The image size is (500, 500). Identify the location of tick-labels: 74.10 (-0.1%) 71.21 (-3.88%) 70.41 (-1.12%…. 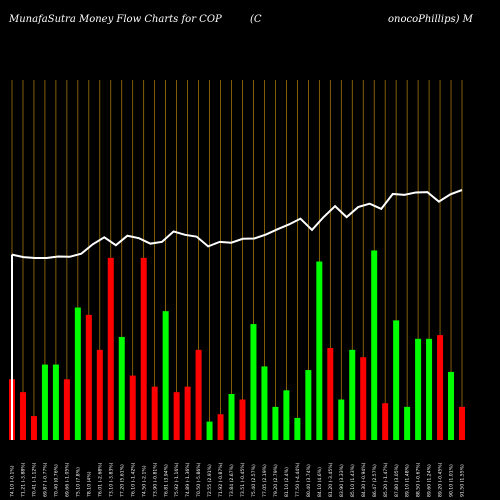
(238, 479).